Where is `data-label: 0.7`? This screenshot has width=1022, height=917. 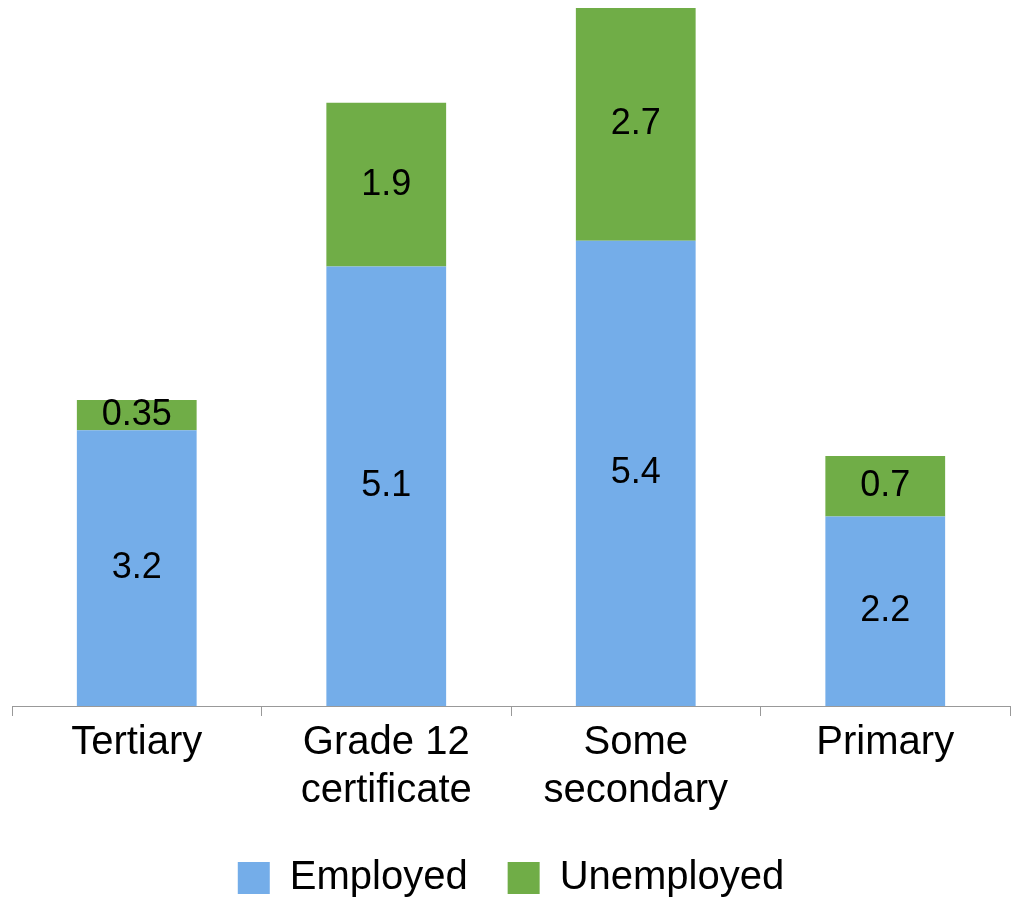
data-label: 0.7 is located at coordinates (885, 484).